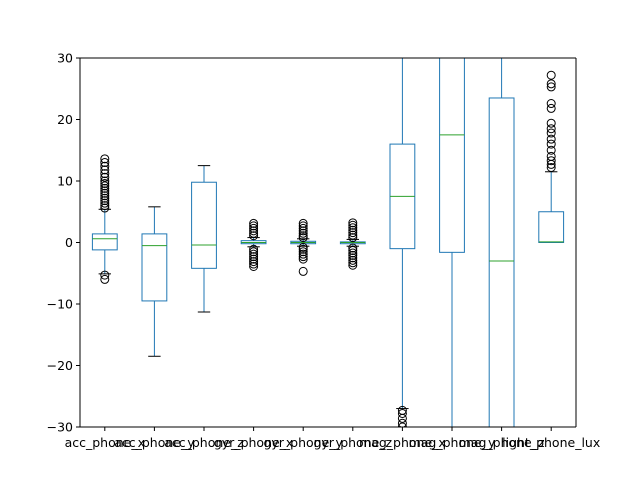 The height and width of the screenshot is (484, 640). I want to click on box-mag_phone_z, so click(501, 242).